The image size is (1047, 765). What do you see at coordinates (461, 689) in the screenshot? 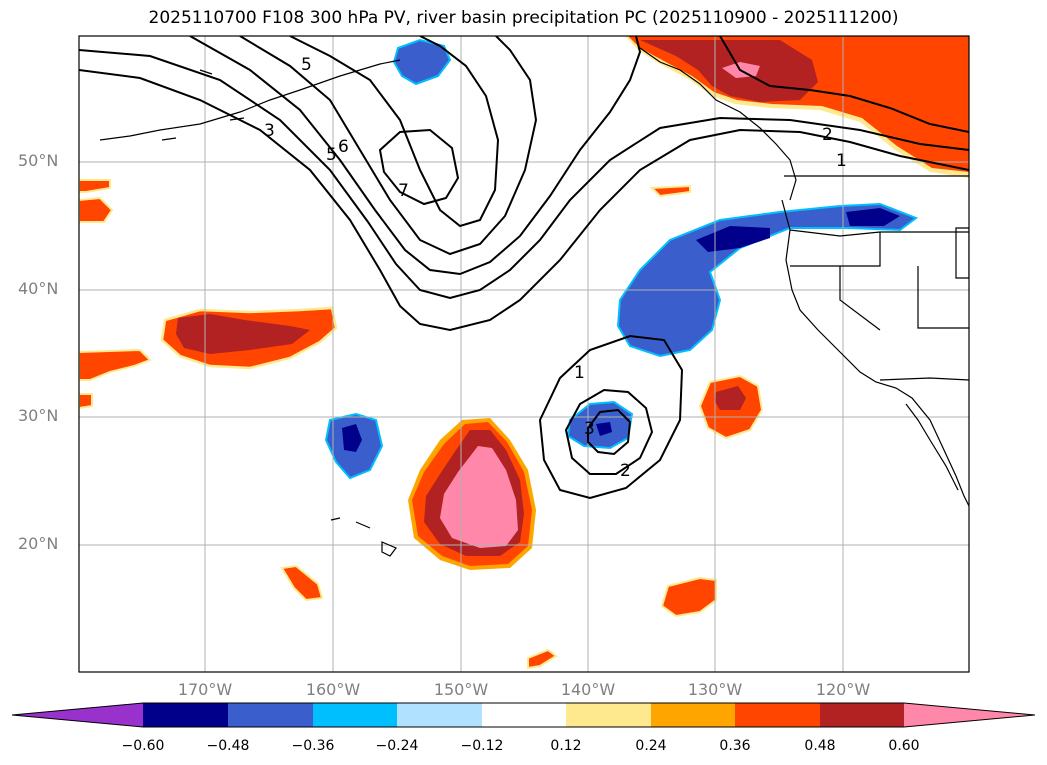
I see `lon-label-150w: 150°W` at bounding box center [461, 689].